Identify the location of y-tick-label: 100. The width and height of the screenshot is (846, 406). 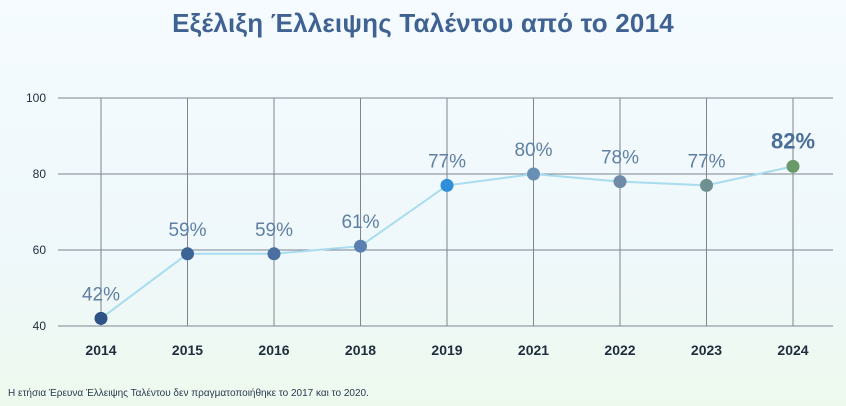
(36, 98).